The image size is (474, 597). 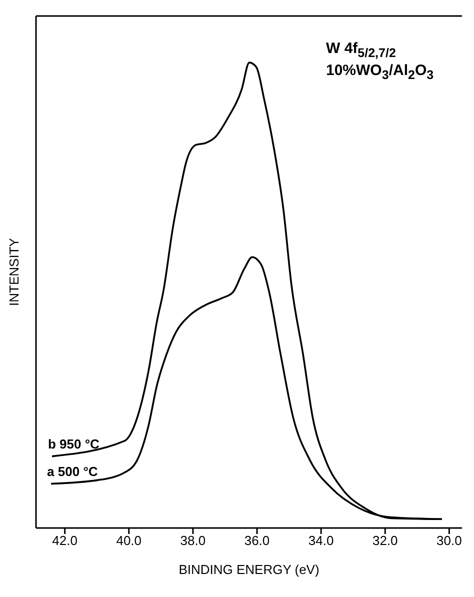 I want to click on x-tick-label: 30.0, so click(x=449, y=540).